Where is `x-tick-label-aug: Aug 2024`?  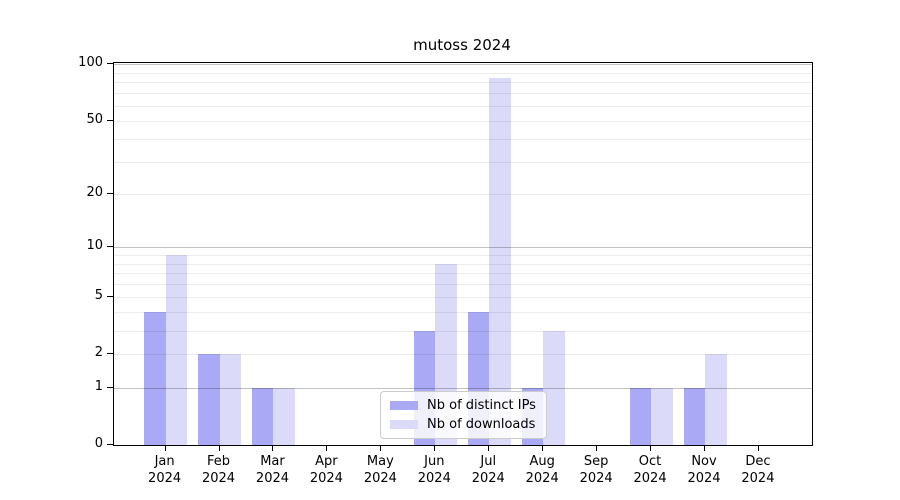 x-tick-label-aug: Aug 2024 is located at coordinates (542, 470).